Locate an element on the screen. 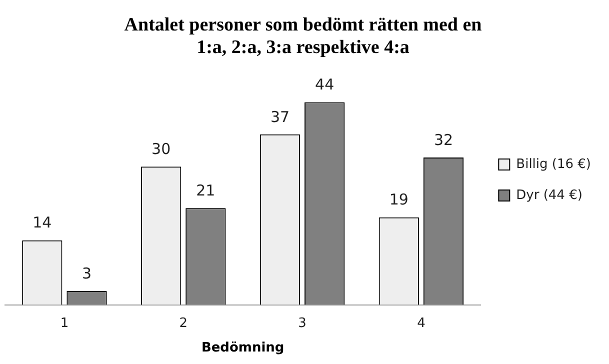 The height and width of the screenshot is (364, 609). data-label: 37 is located at coordinates (280, 117).